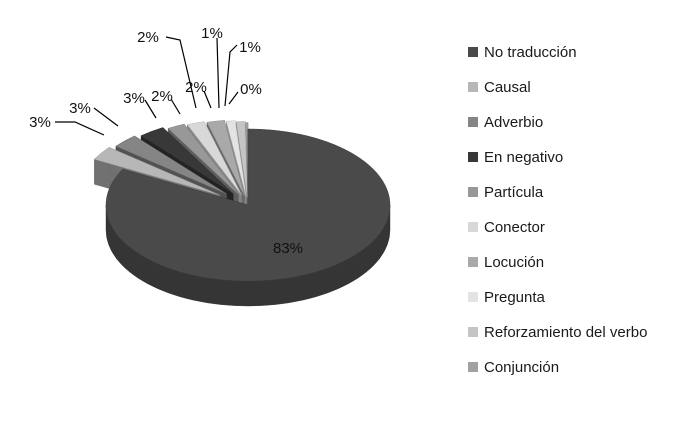 This screenshot has width=700, height=421. Describe the element at coordinates (514, 227) in the screenshot. I see `legend-label: Conector` at that location.